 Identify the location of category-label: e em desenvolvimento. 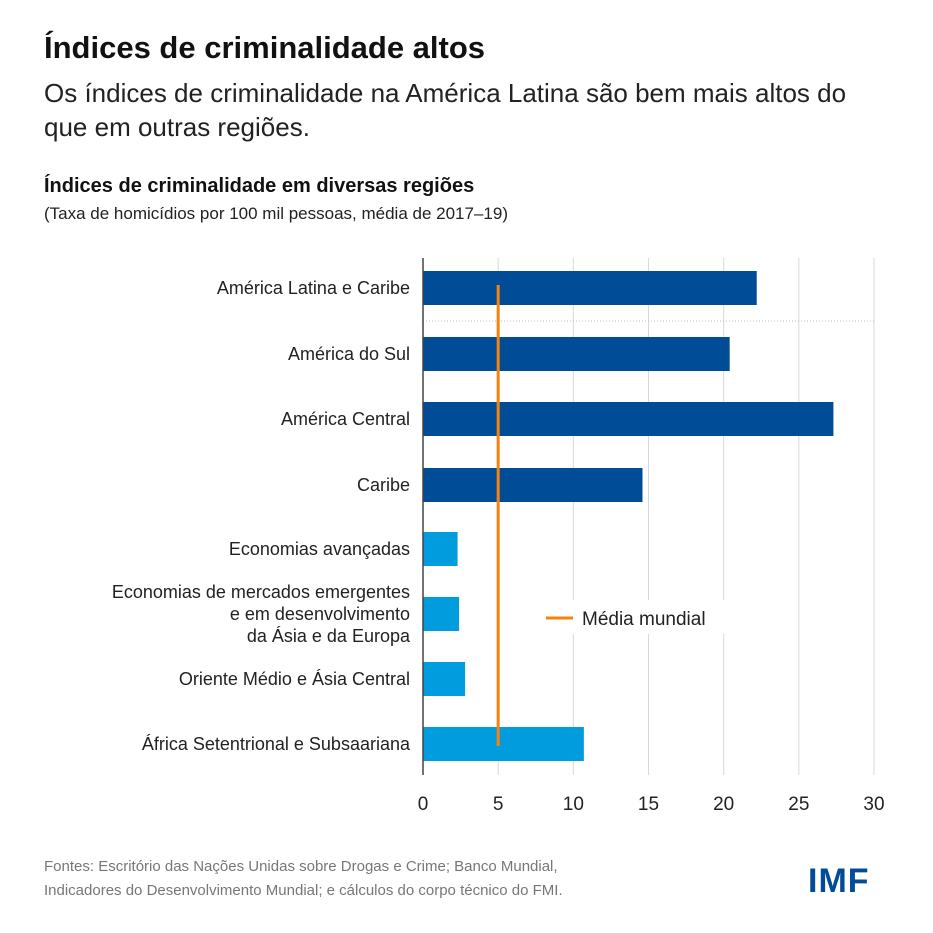
(320, 614).